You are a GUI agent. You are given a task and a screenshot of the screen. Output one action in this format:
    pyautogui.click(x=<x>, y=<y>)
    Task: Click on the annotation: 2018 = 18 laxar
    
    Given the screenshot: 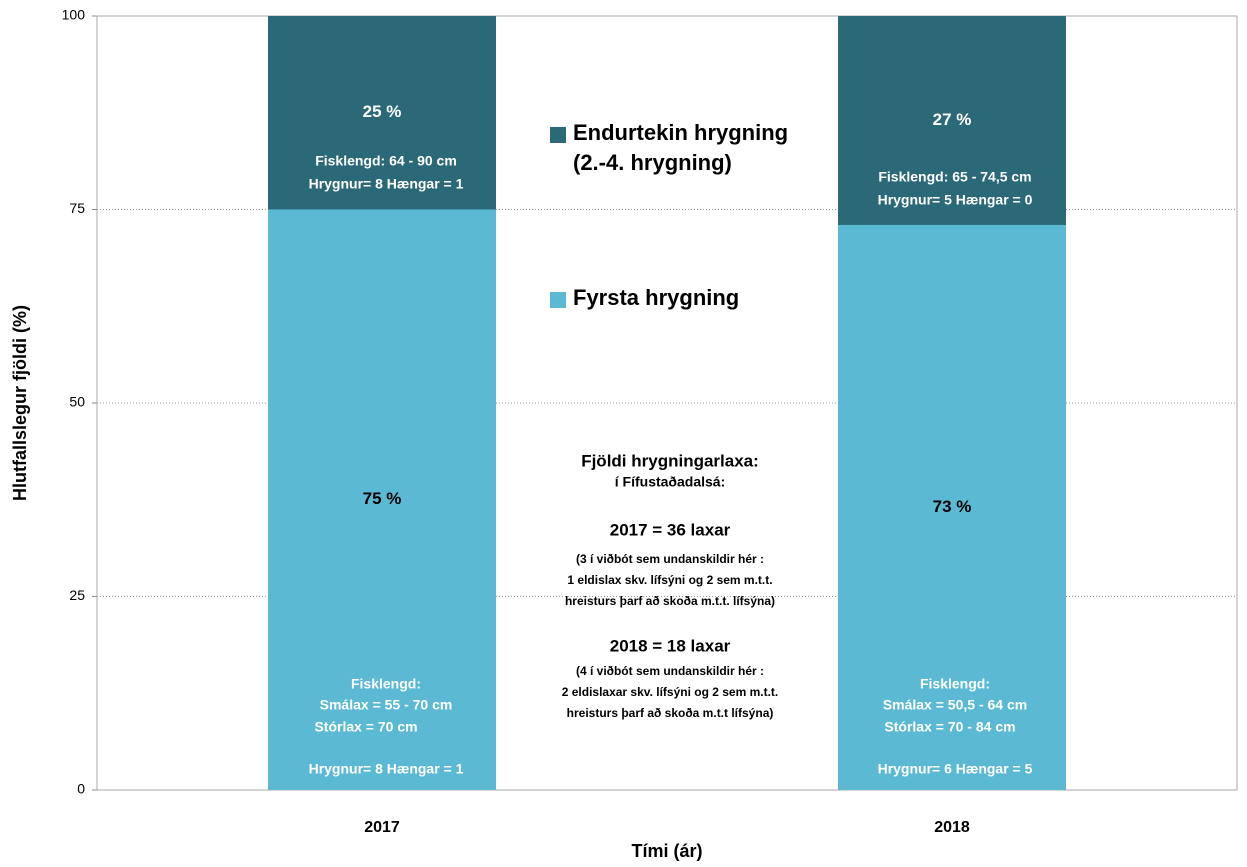 What is the action you would take?
    pyautogui.click(x=670, y=645)
    